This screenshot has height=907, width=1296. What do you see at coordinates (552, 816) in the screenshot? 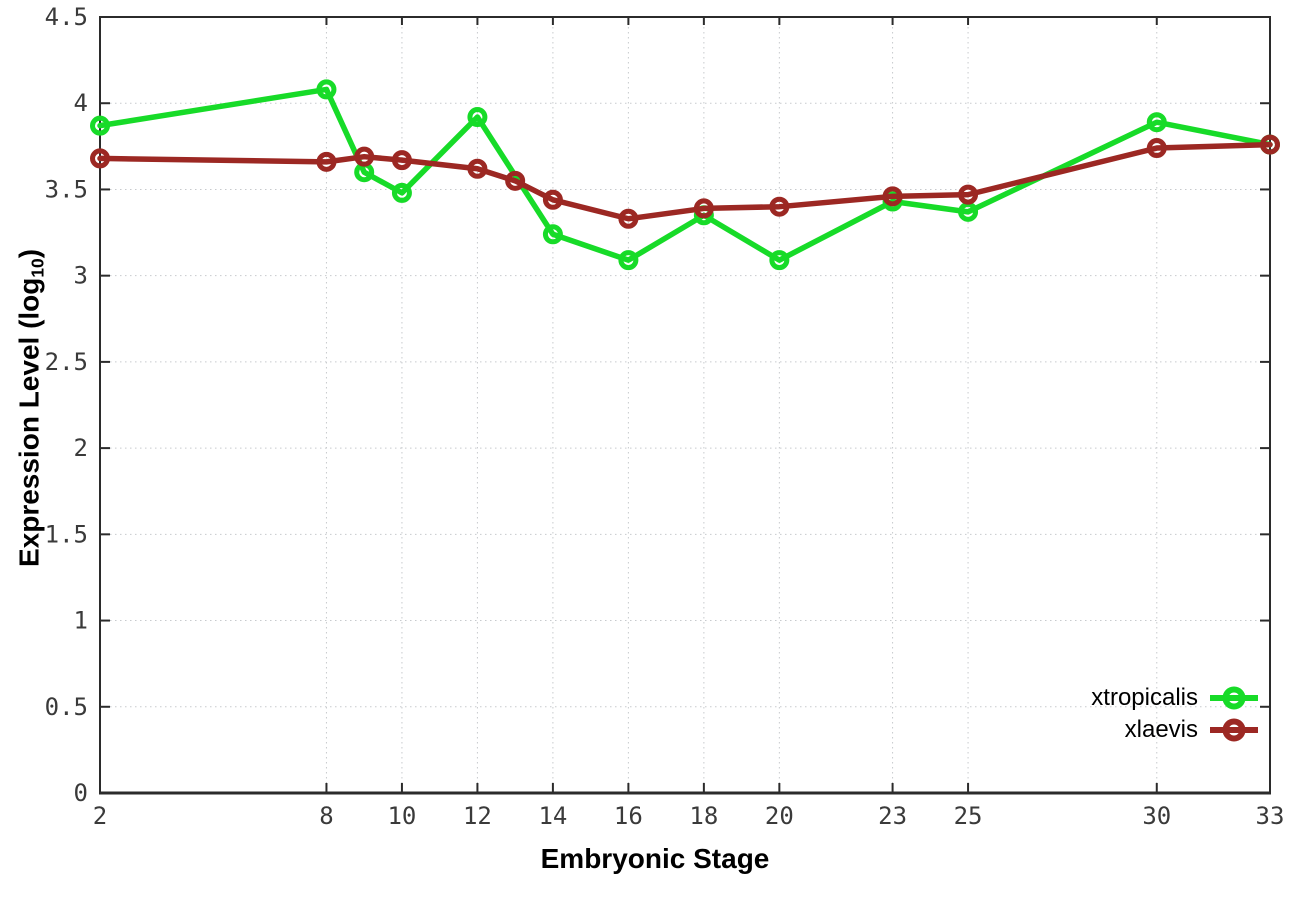
I see `x-tick-label: 14` at bounding box center [552, 816].